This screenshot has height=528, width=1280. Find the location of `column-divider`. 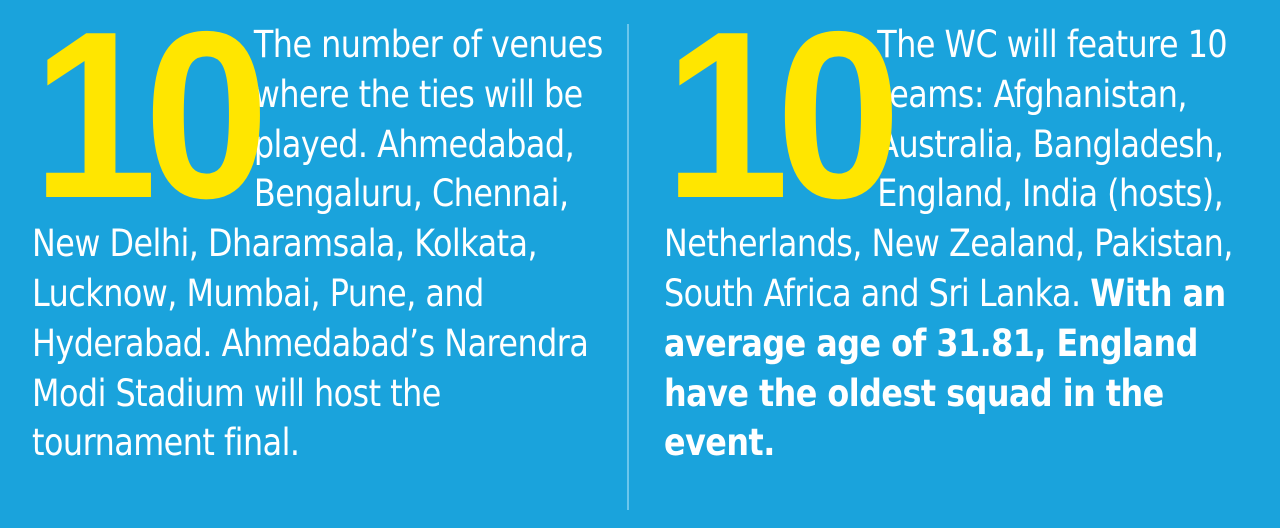

column-divider is located at coordinates (628, 267).